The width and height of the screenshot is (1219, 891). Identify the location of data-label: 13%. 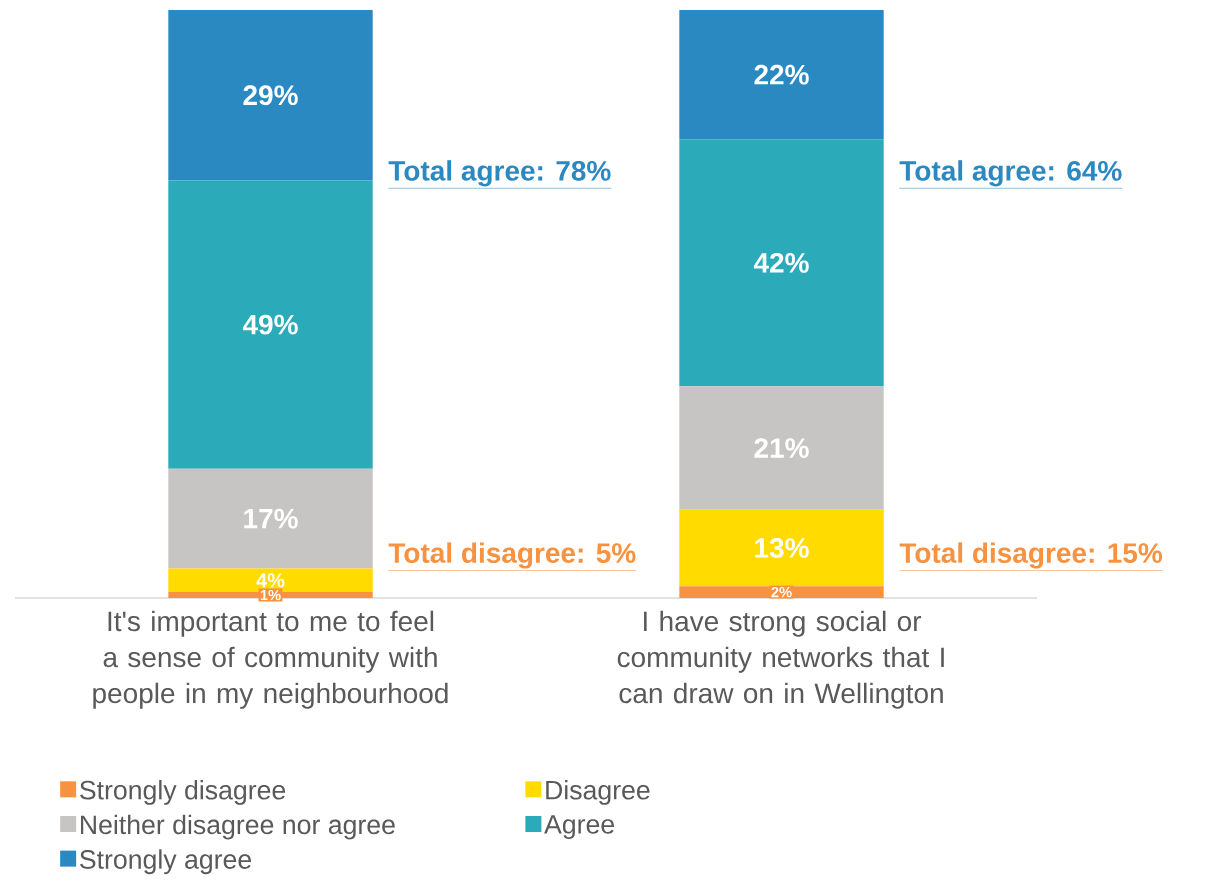
(782, 548).